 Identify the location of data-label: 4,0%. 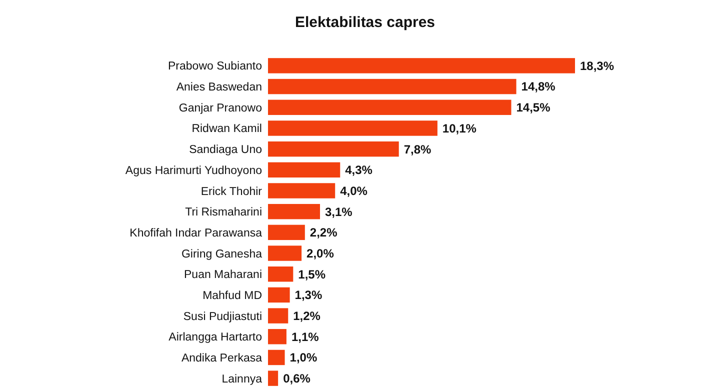
(354, 191).